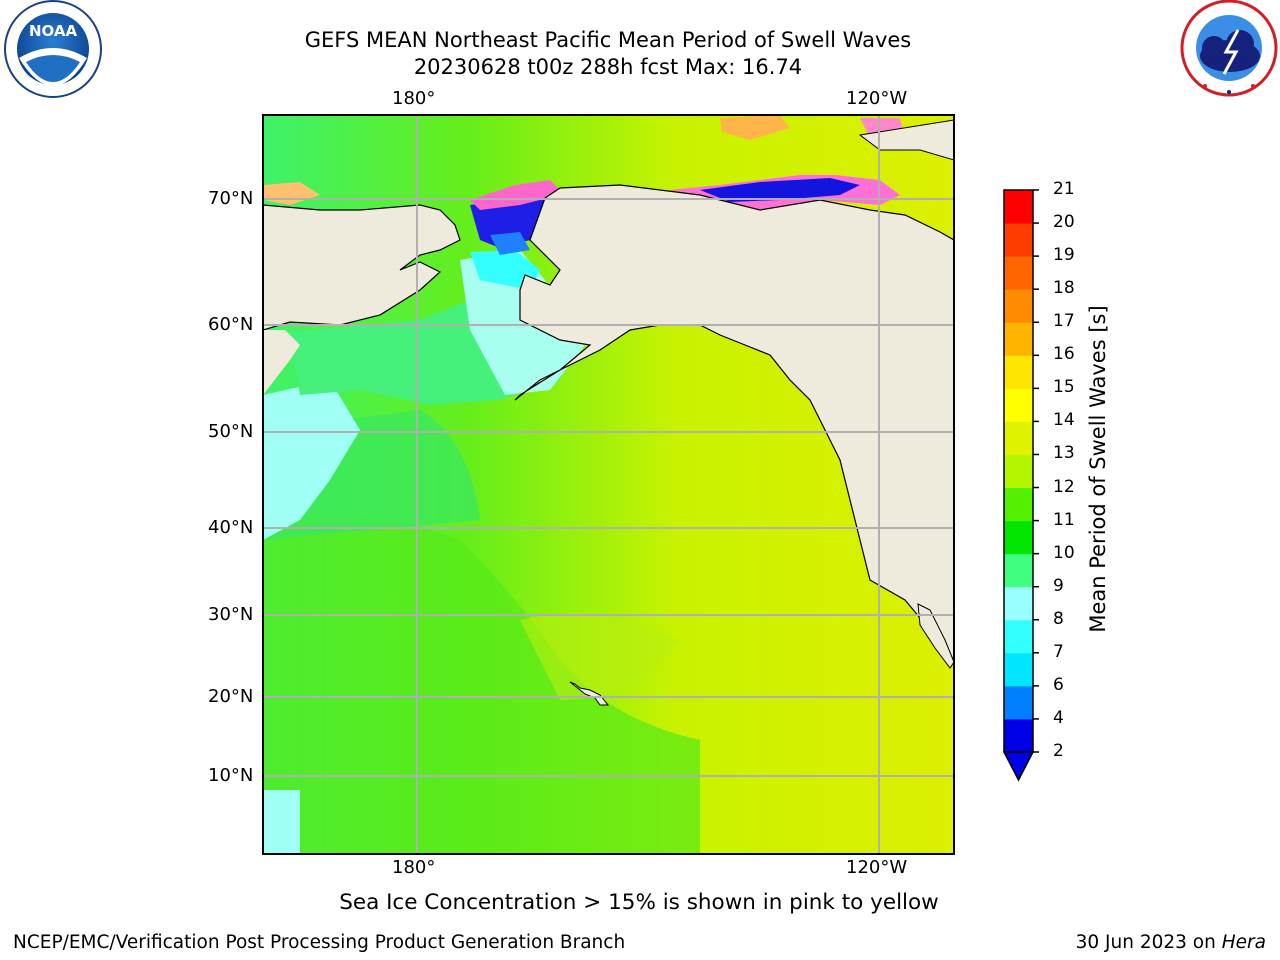  Describe the element at coordinates (53, 31) in the screenshot. I see `noaa-logo-text: NOAA` at that location.